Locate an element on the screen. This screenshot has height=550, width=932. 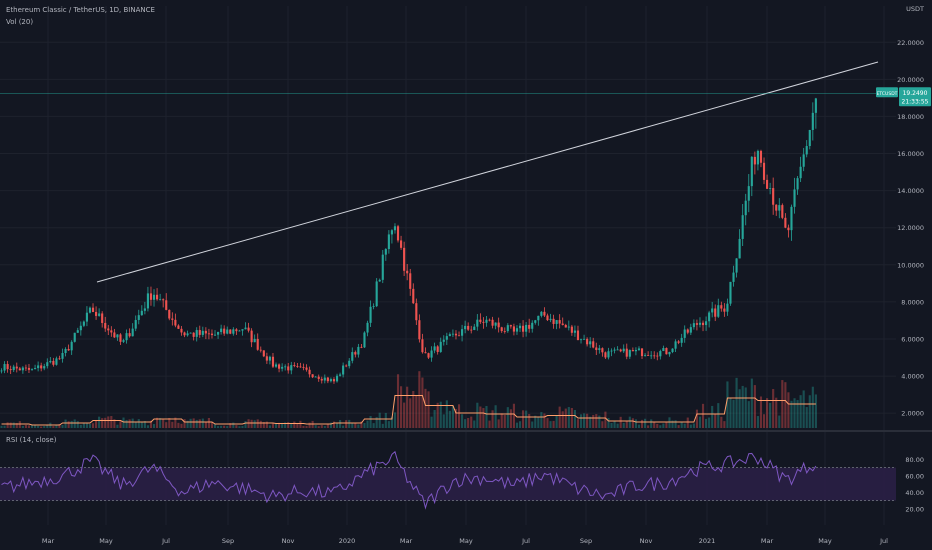
rsi-legend: RSI (14, close) is located at coordinates (31, 440).